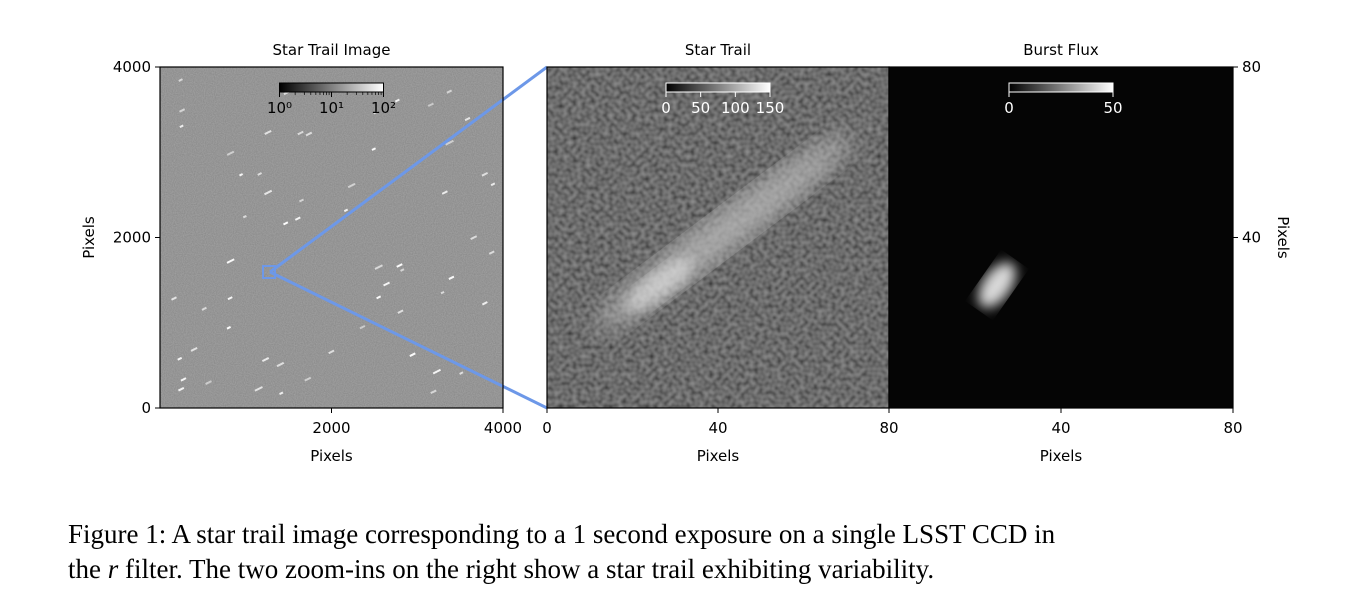  What do you see at coordinates (88, 569) in the screenshot?
I see `caption-part: the` at bounding box center [88, 569].